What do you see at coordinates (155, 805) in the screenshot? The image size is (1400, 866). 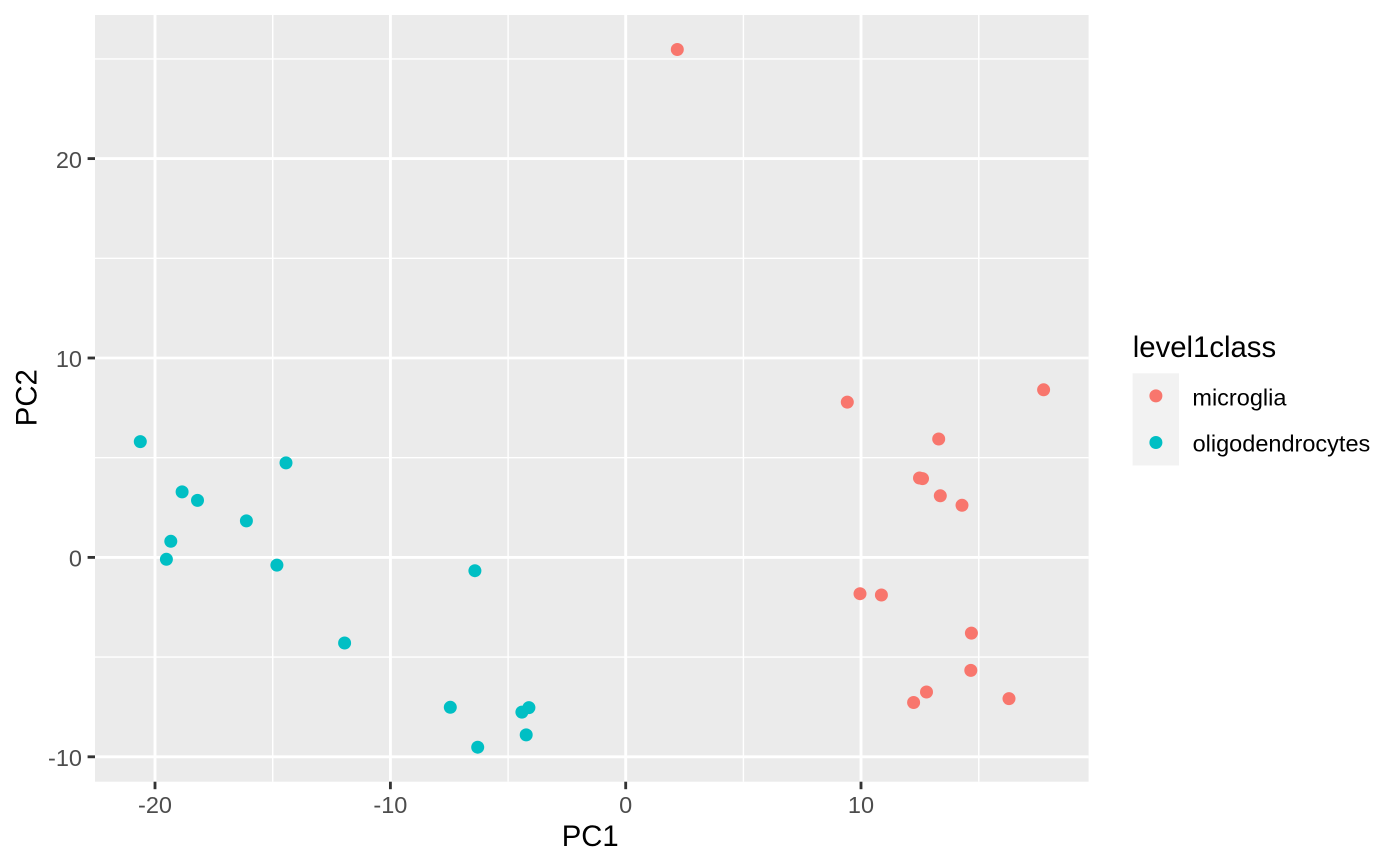 I see `svg-text: -20` at bounding box center [155, 805].